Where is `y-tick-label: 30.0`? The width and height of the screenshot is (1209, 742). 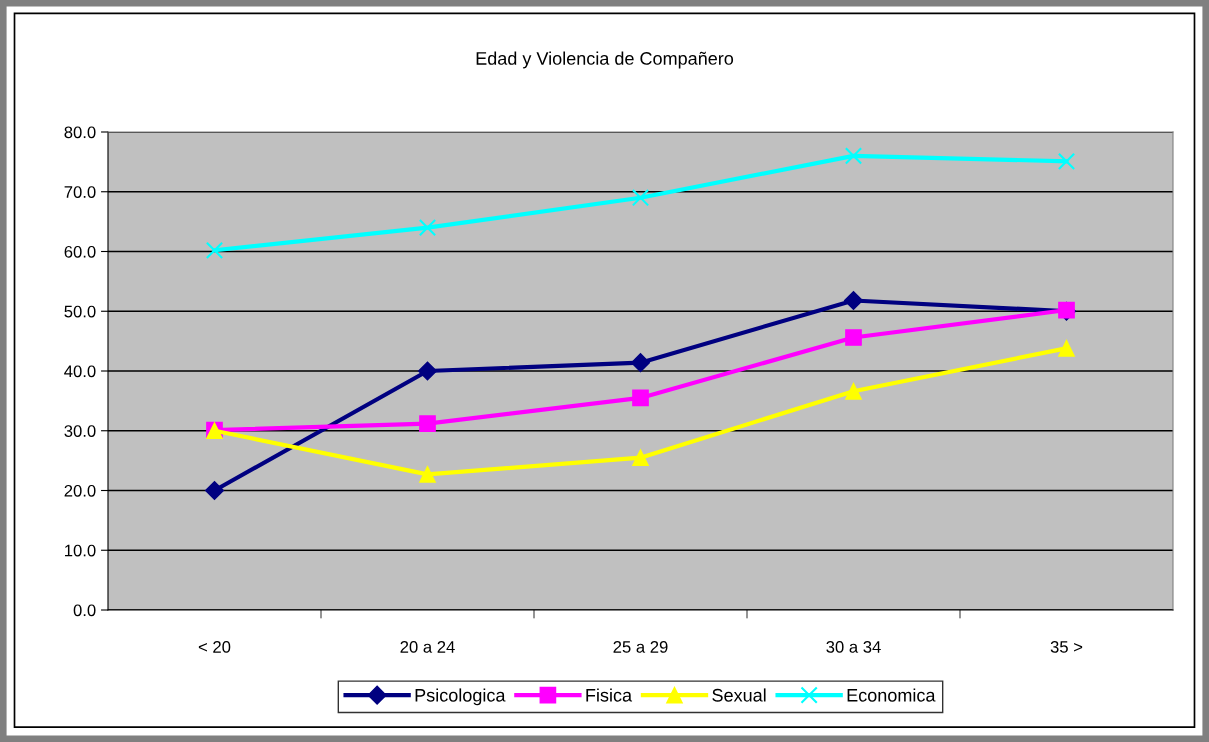
y-tick-label: 30.0 is located at coordinates (80, 431).